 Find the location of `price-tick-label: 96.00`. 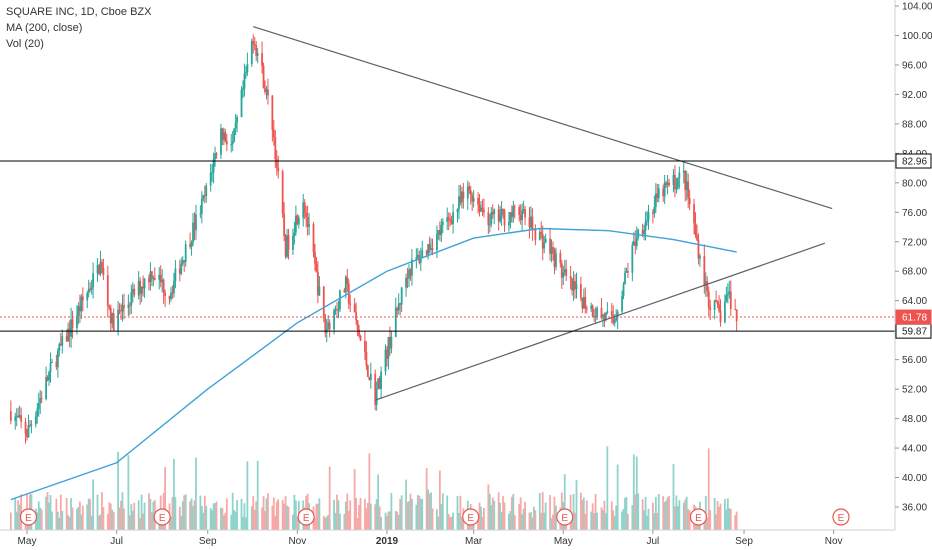

price-tick-label: 96.00 is located at coordinates (914, 65).